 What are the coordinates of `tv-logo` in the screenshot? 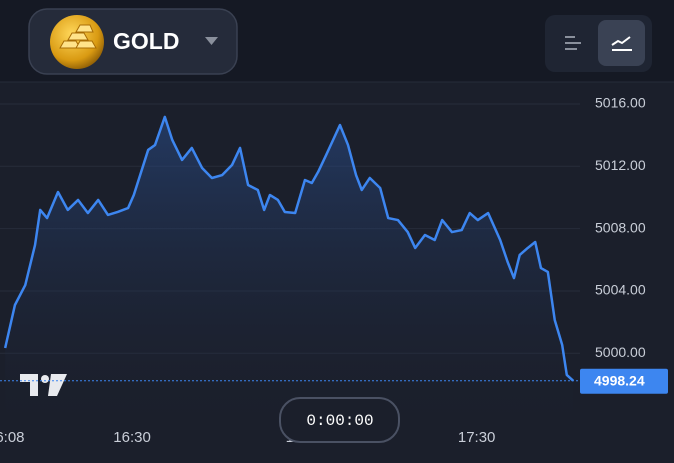 It's located at (43, 385).